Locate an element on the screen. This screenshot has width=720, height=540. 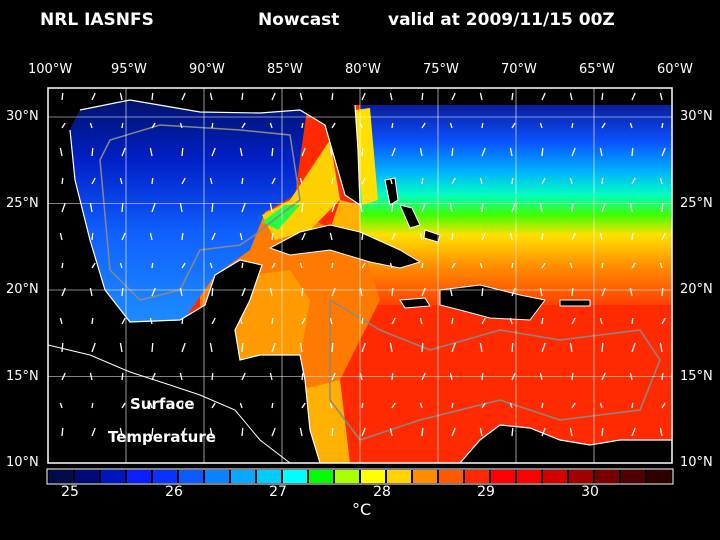
lat-label-left: 10°N is located at coordinates (22, 462).